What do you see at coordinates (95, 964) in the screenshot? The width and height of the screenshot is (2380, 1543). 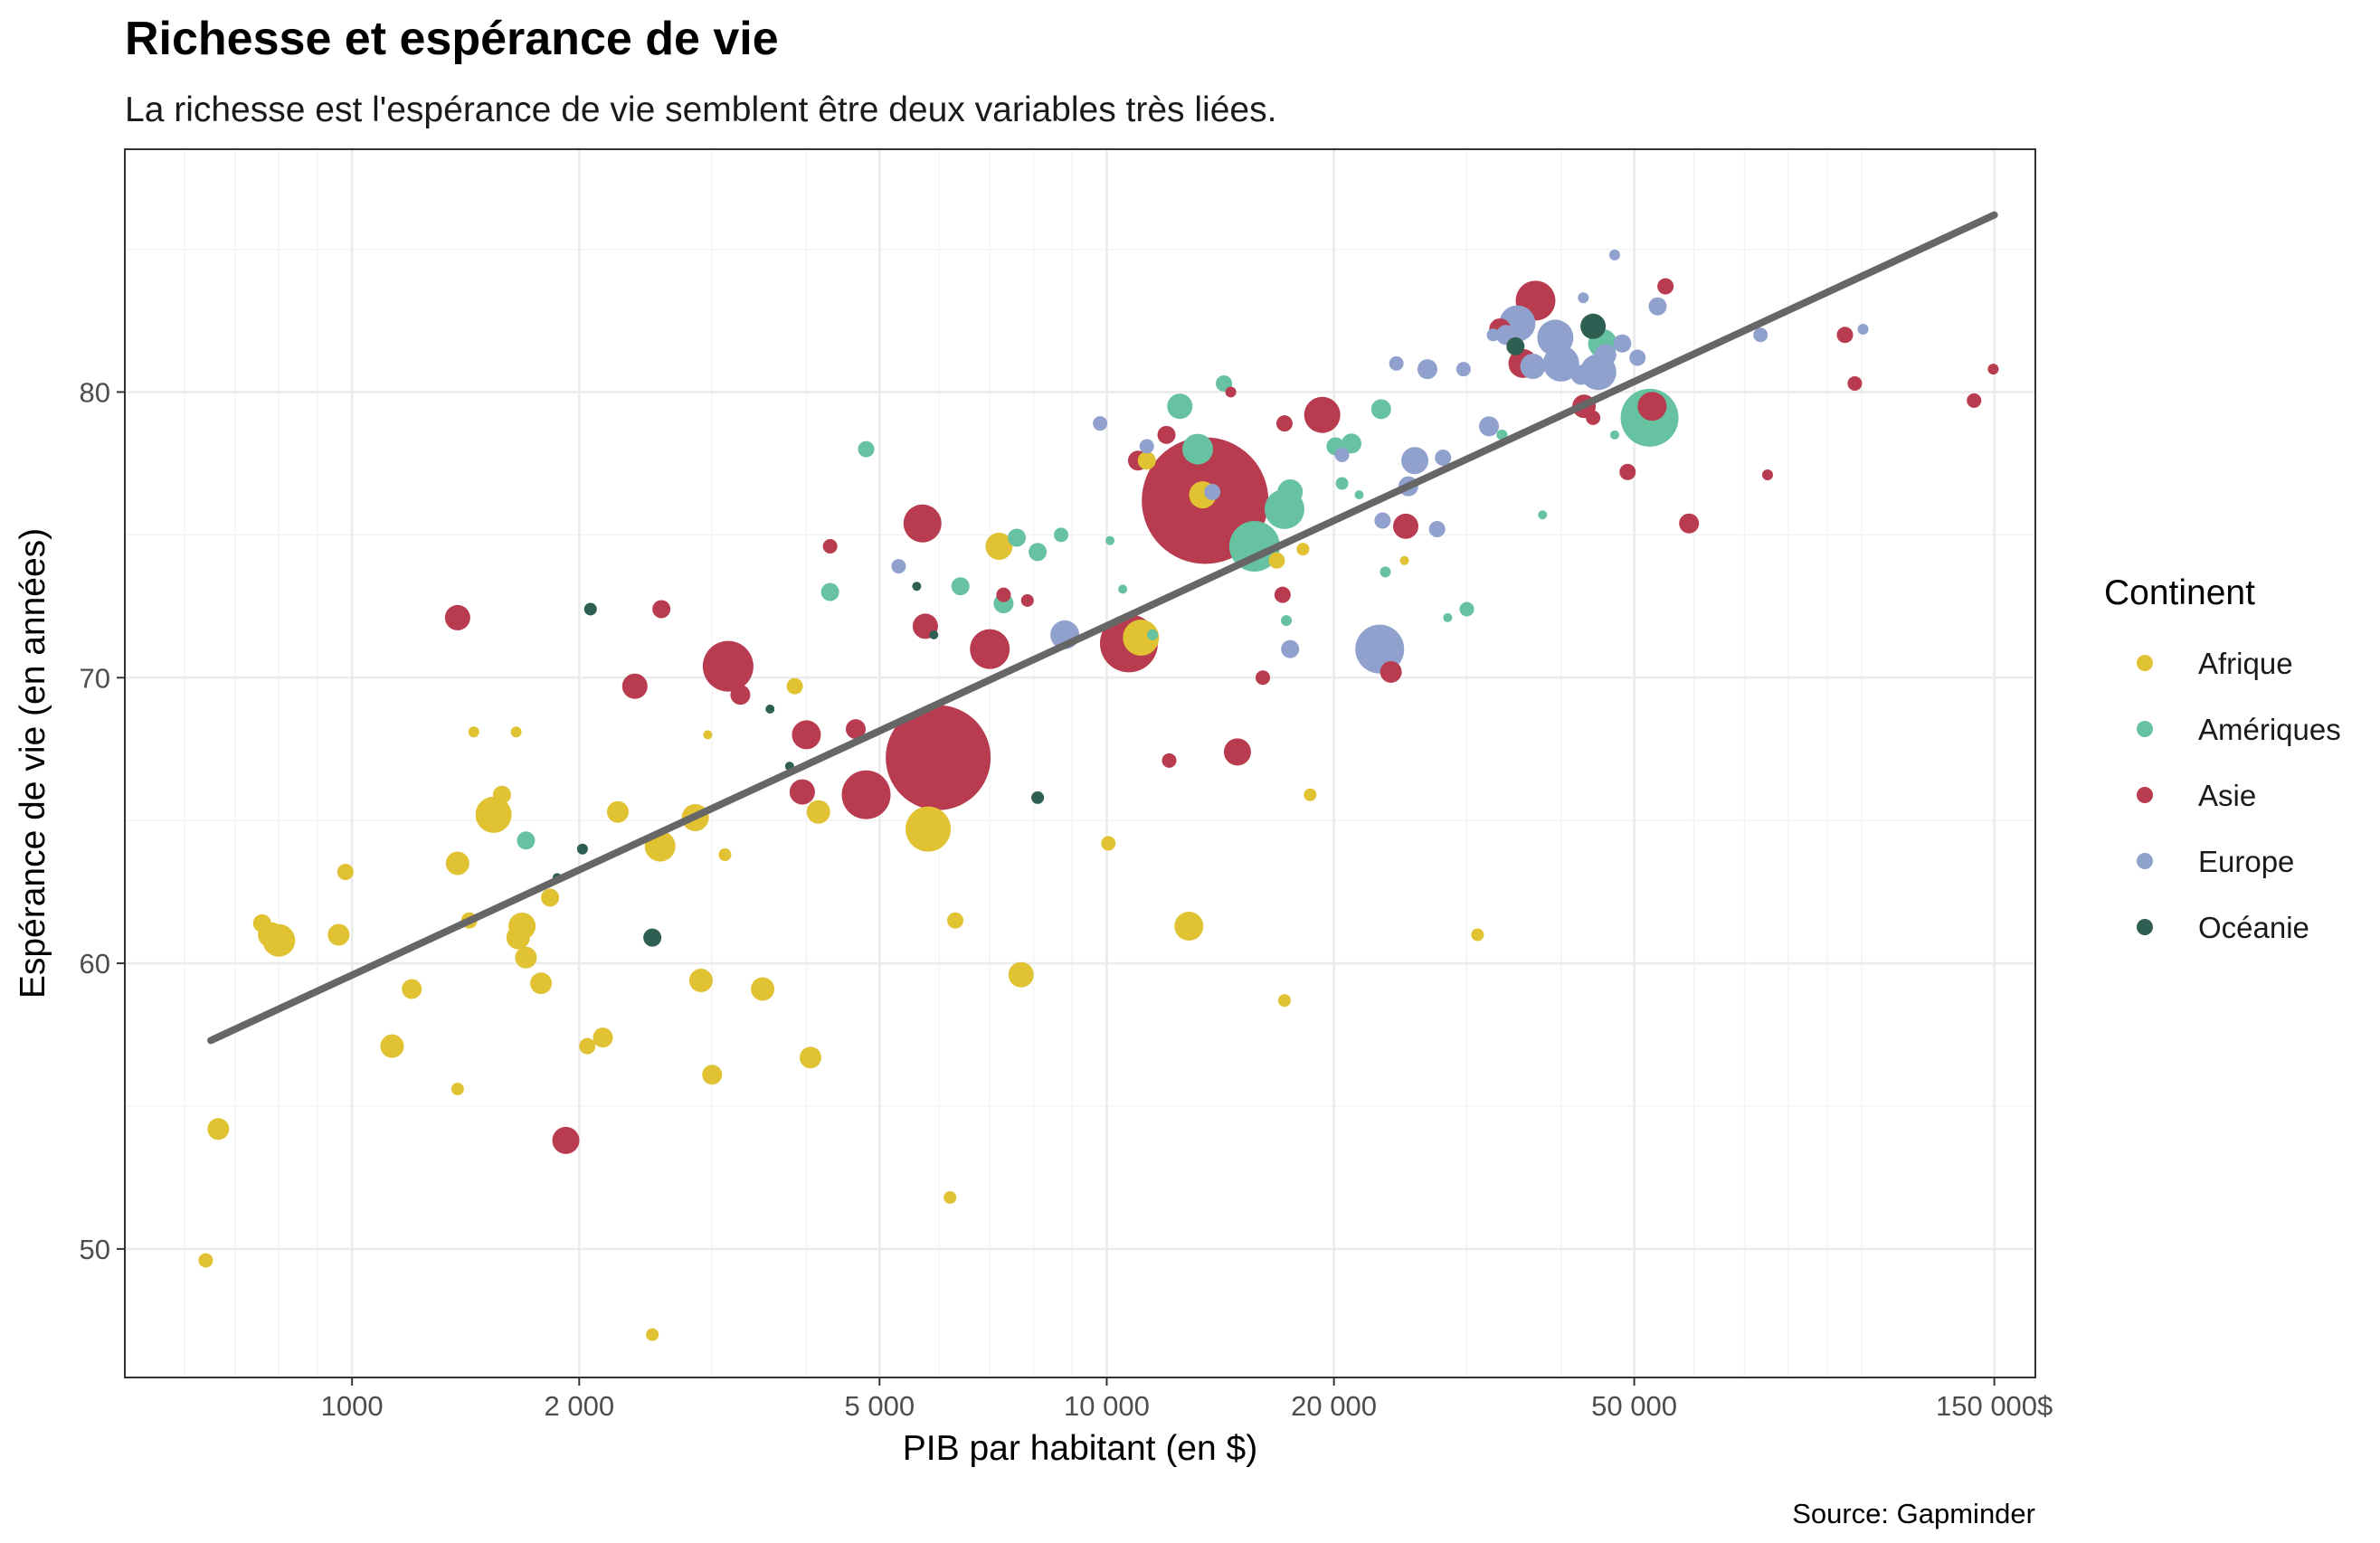 I see `y-tick-label: 60` at bounding box center [95, 964].